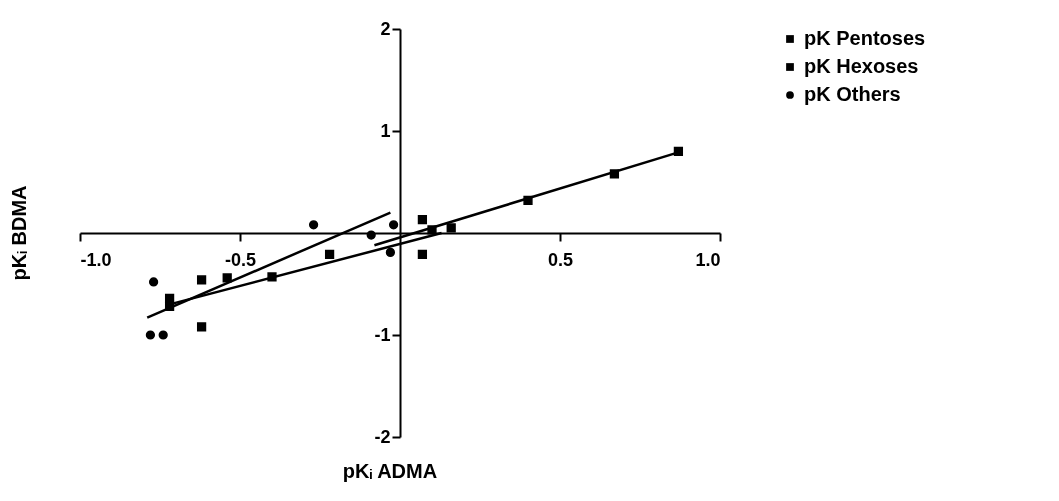 This screenshot has height=501, width=1059. What do you see at coordinates (708, 259) in the screenshot?
I see `x-tick-label: 1.0` at bounding box center [708, 259].